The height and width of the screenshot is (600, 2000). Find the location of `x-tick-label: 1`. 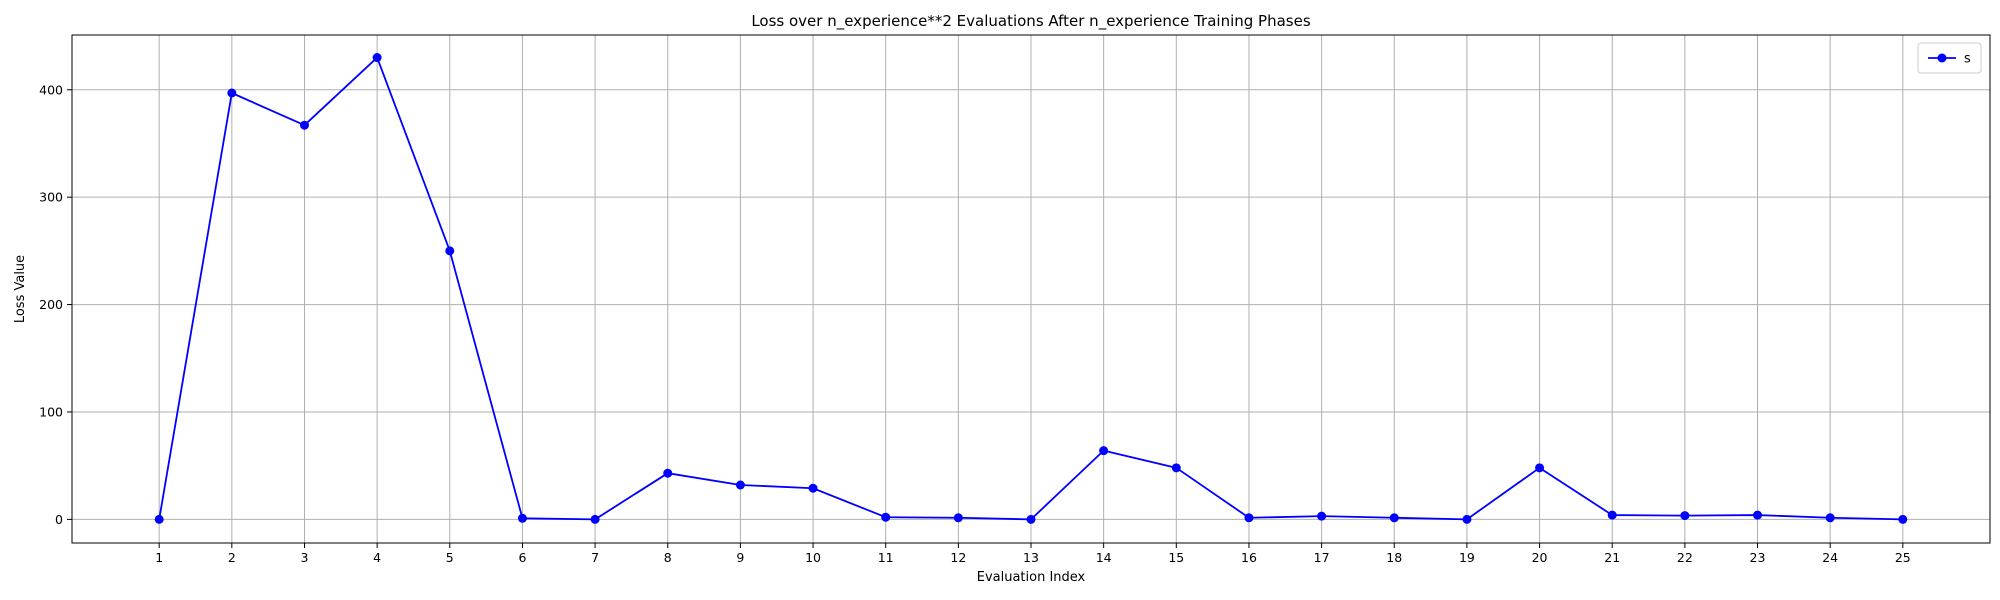

x-tick-label: 1 is located at coordinates (159, 557).